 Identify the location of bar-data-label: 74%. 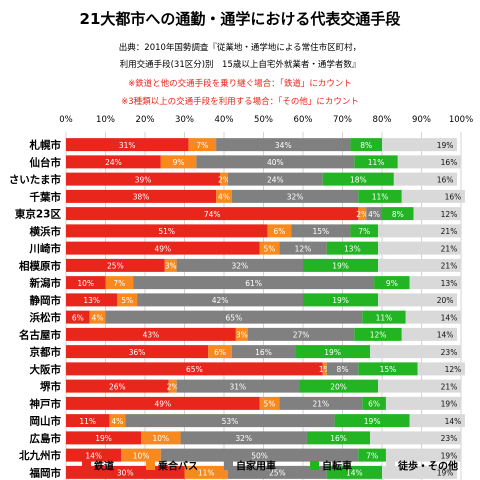
(212, 214).